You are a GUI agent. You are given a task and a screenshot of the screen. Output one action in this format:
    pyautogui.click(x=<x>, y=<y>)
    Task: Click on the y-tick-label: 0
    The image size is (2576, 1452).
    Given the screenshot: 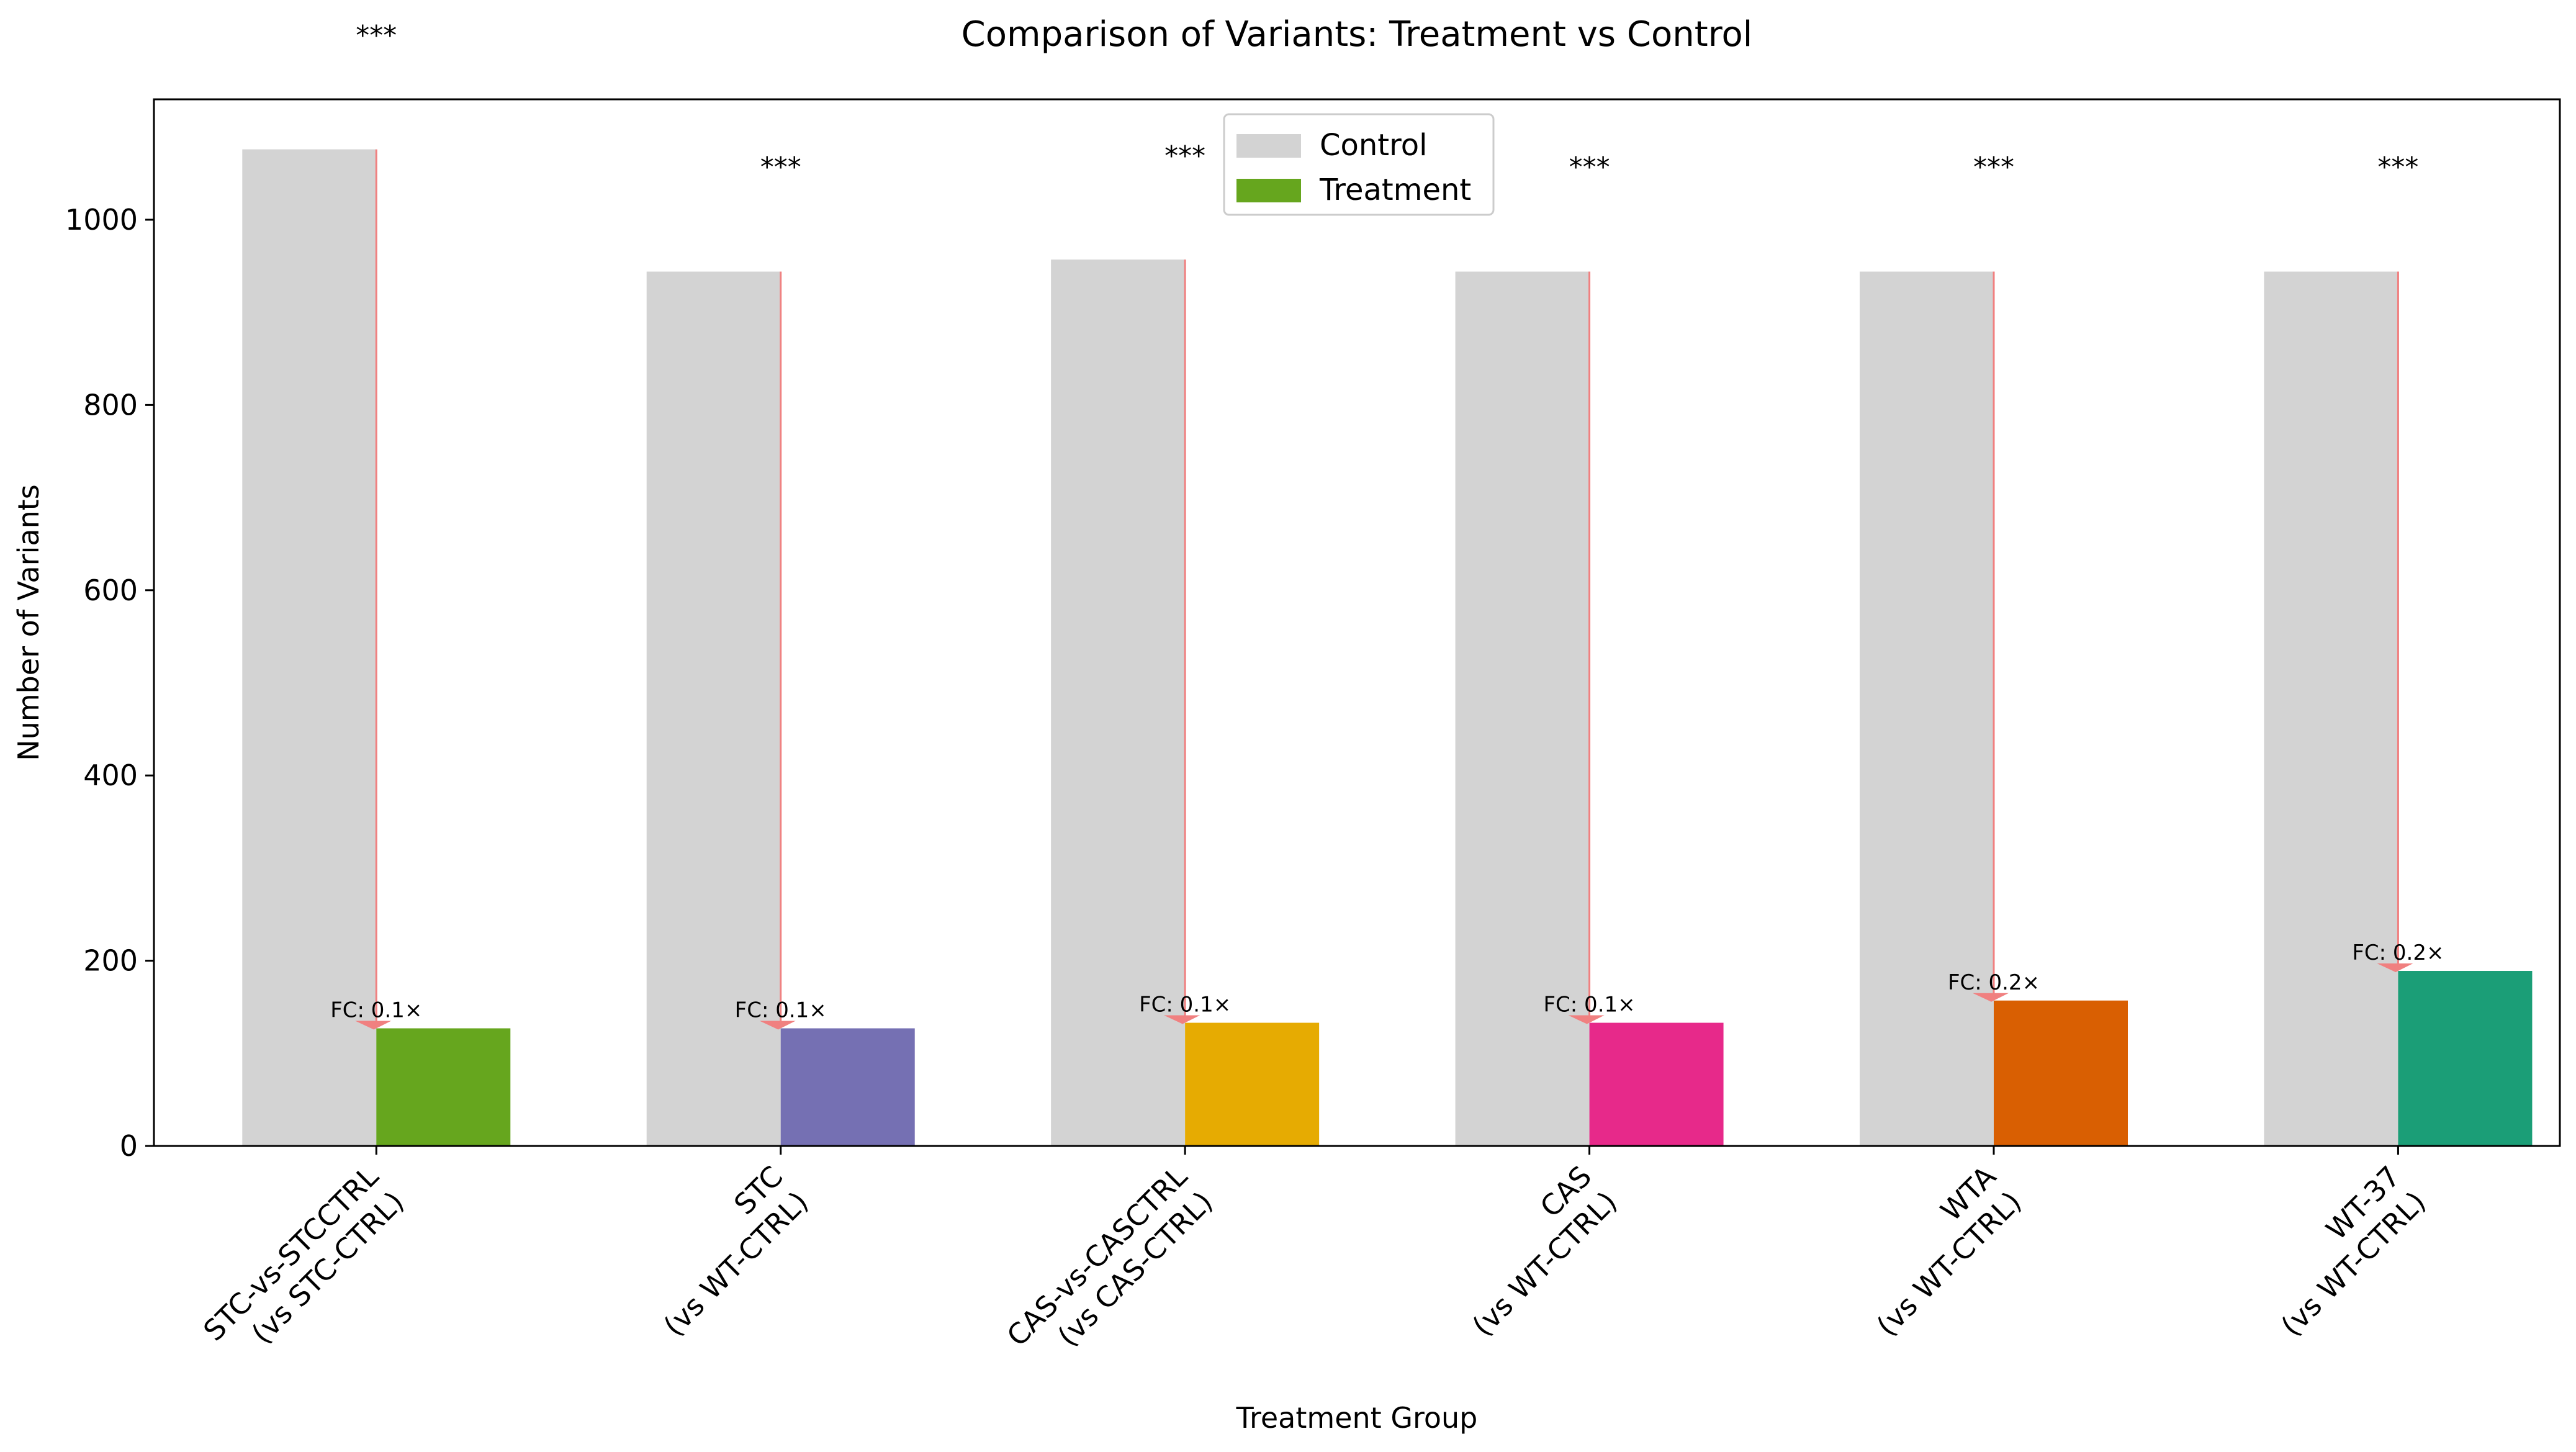 What is the action you would take?
    pyautogui.click(x=129, y=1146)
    